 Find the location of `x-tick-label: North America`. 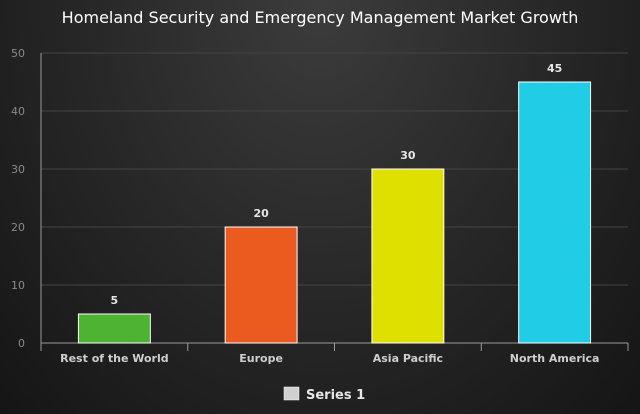

x-tick-label: North America is located at coordinates (555, 358).